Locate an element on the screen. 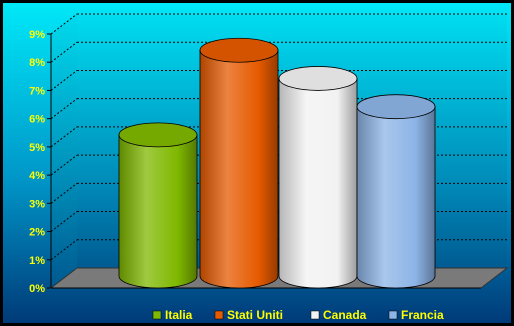 The height and width of the screenshot is (326, 514). plot-side-wall is located at coordinates (64, 151).